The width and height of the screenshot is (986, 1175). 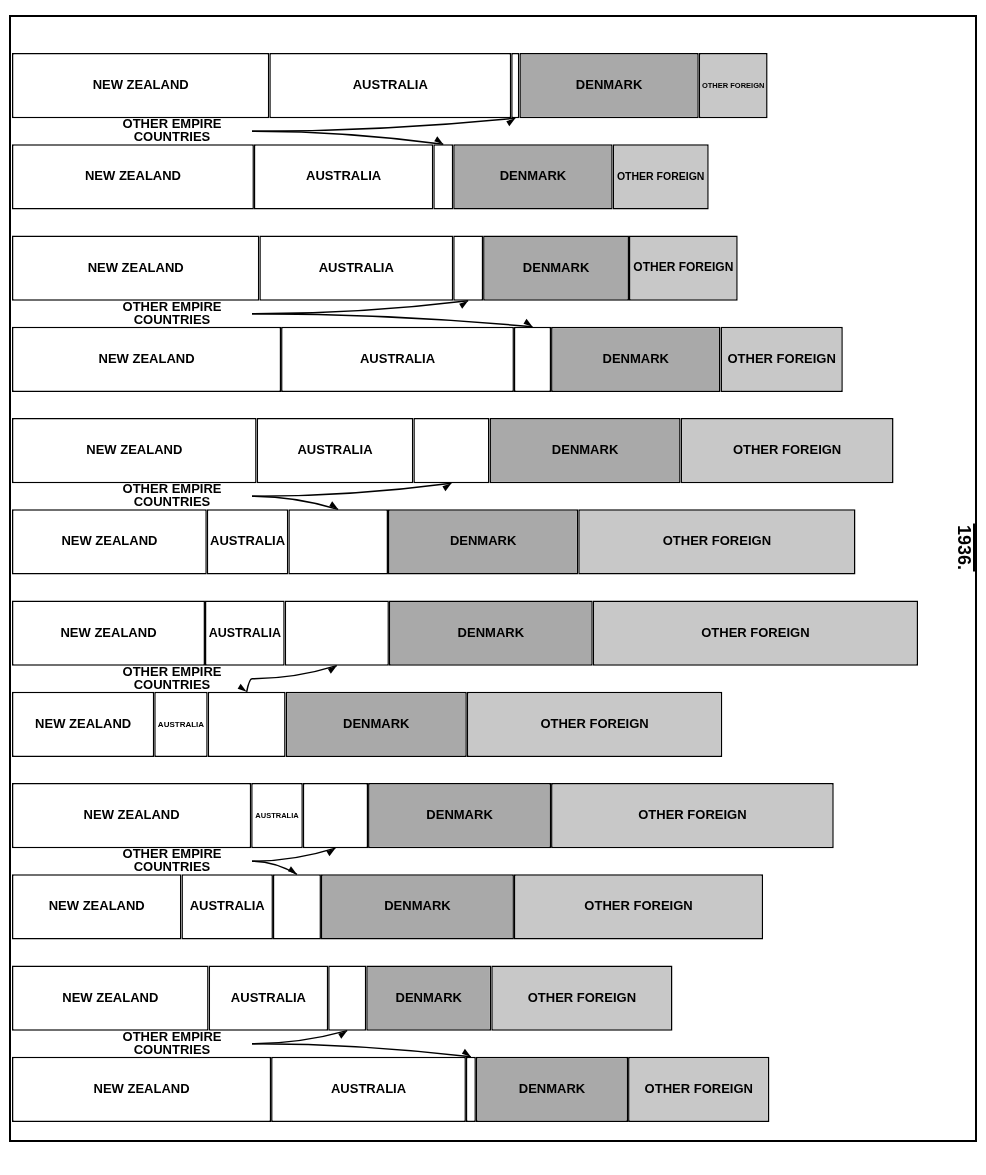 I want to click on text: 1936., so click(x=964, y=547).